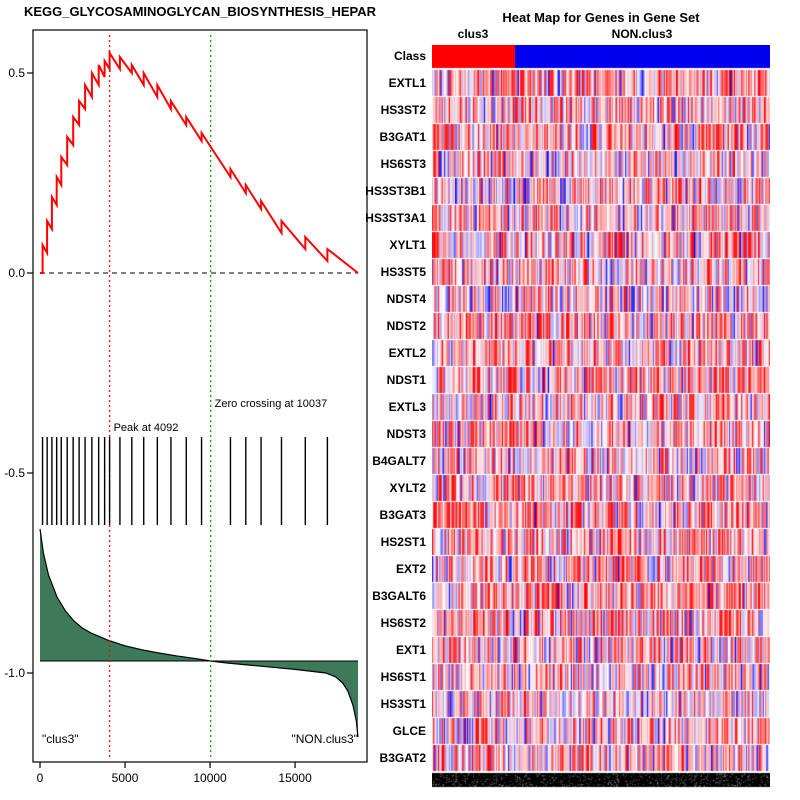 This screenshot has width=800, height=800. What do you see at coordinates (271, 404) in the screenshot?
I see `zero-crossing-annotation: Zero crossing at 10037` at bounding box center [271, 404].